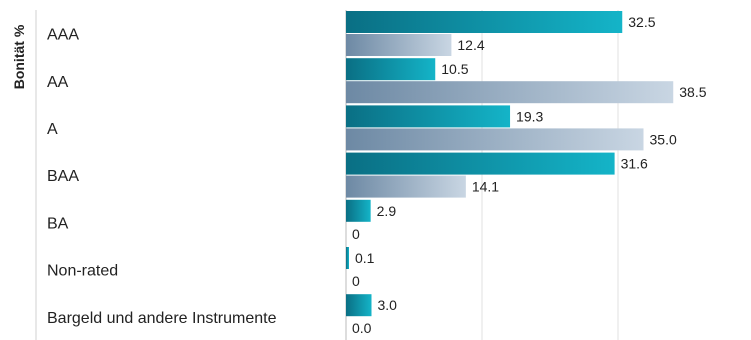 The image size is (751, 340). Describe the element at coordinates (388, 305) in the screenshot. I see `value-label: 3.0` at that location.